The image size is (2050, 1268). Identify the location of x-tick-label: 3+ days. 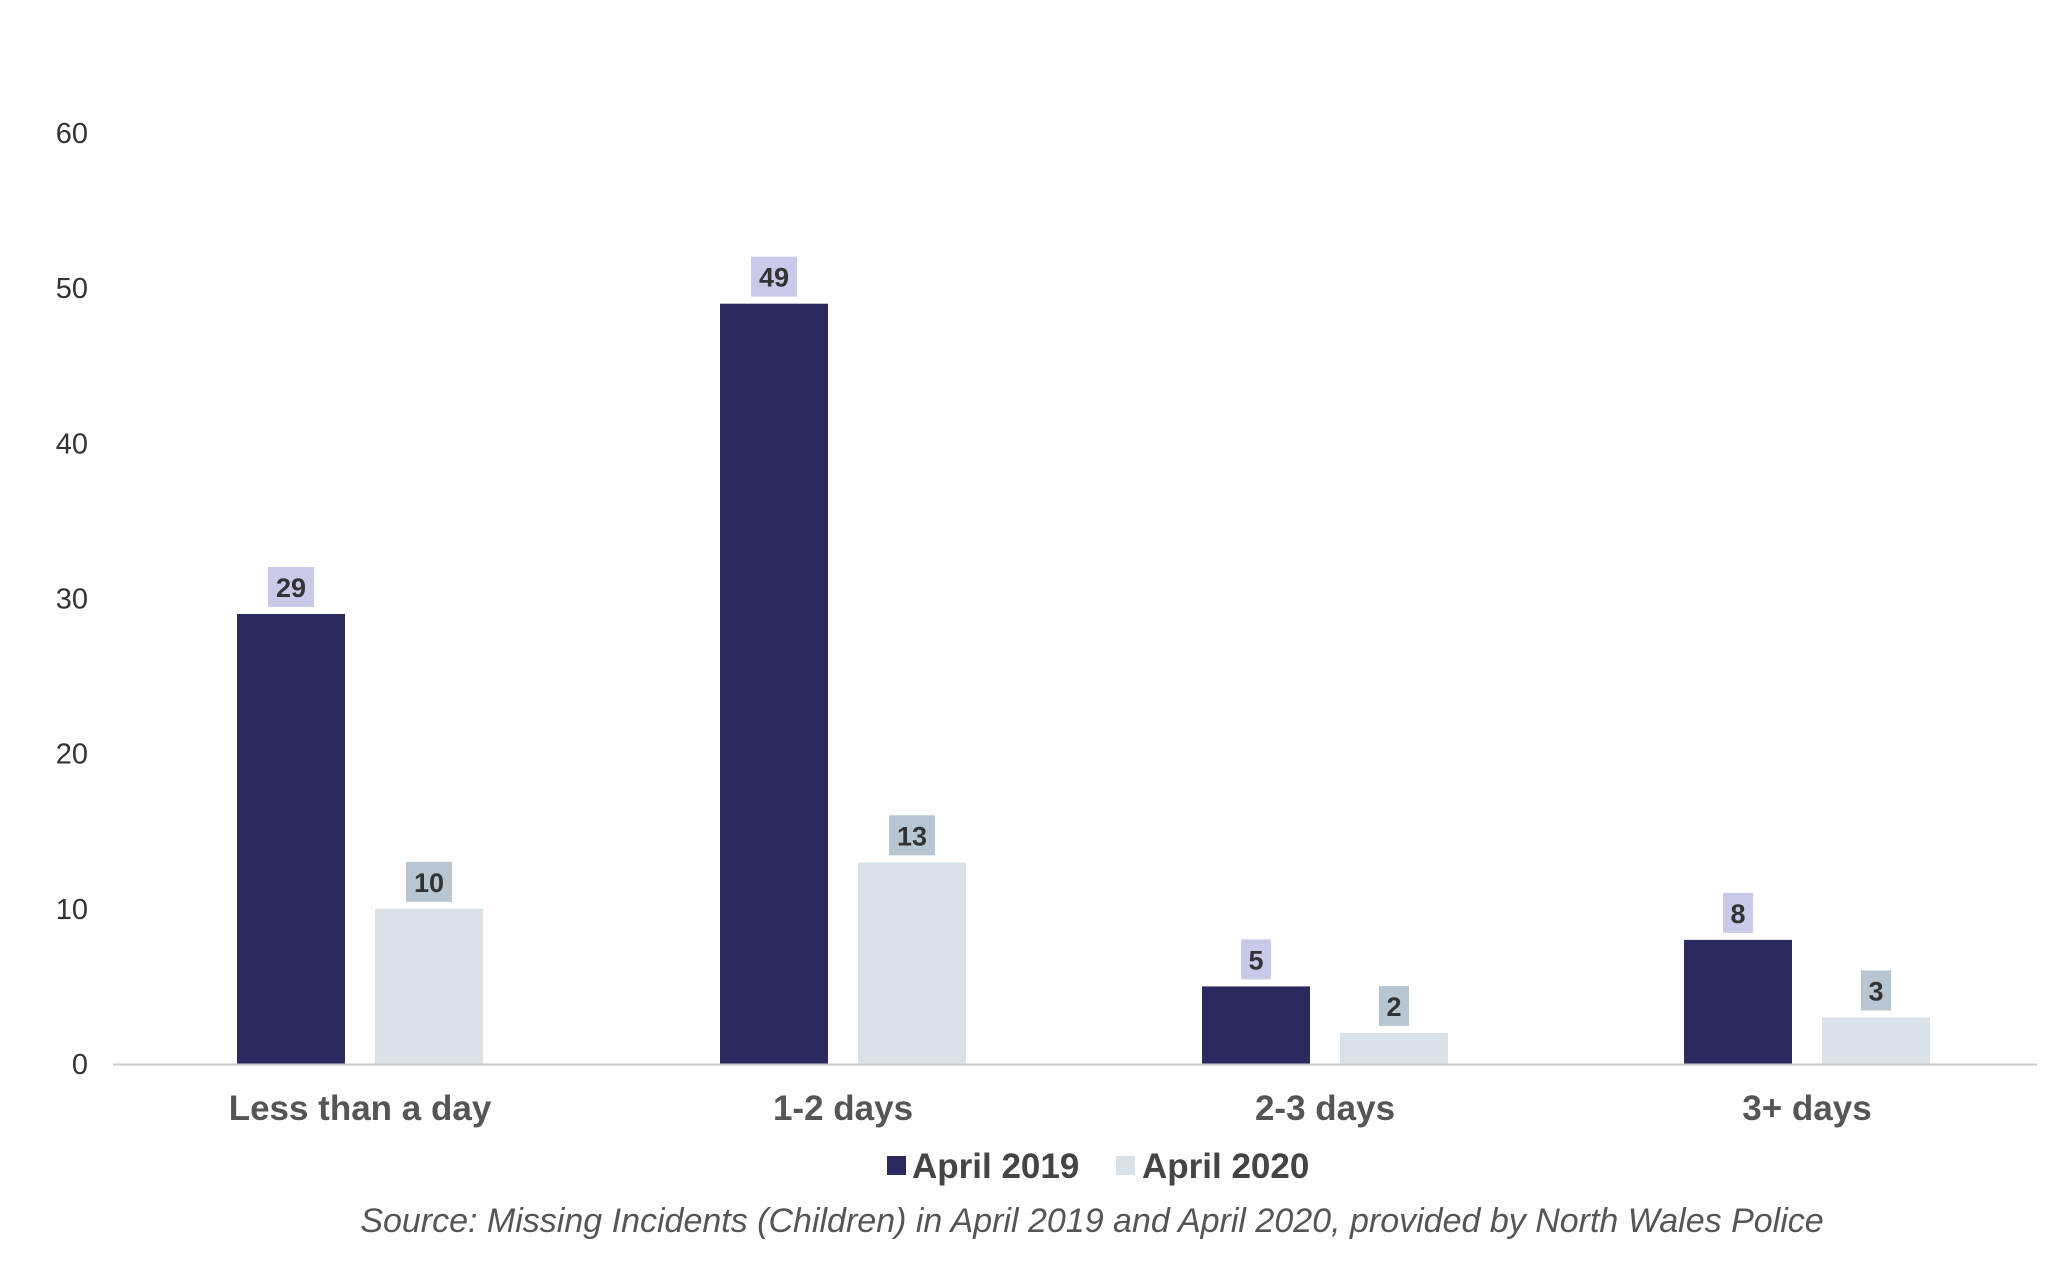
(1806, 1108).